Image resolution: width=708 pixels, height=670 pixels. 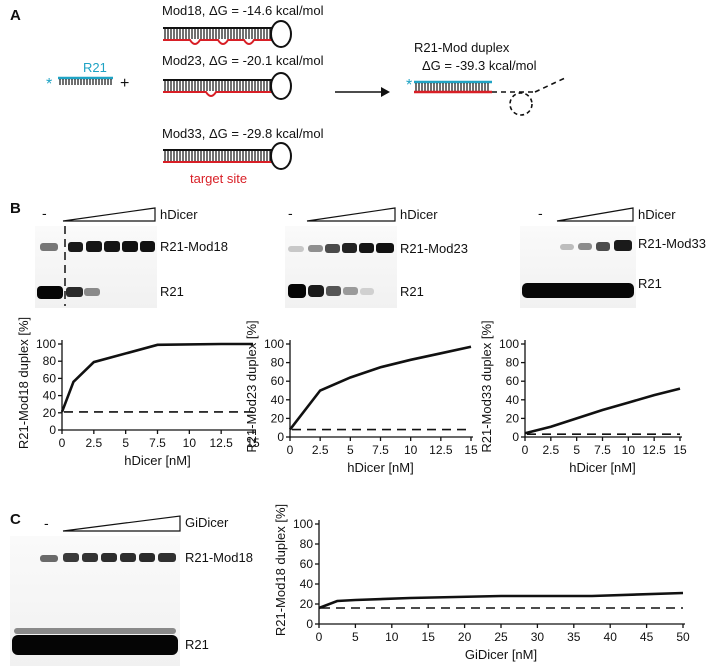 I want to click on gel2-wedge, so click(x=351, y=214).